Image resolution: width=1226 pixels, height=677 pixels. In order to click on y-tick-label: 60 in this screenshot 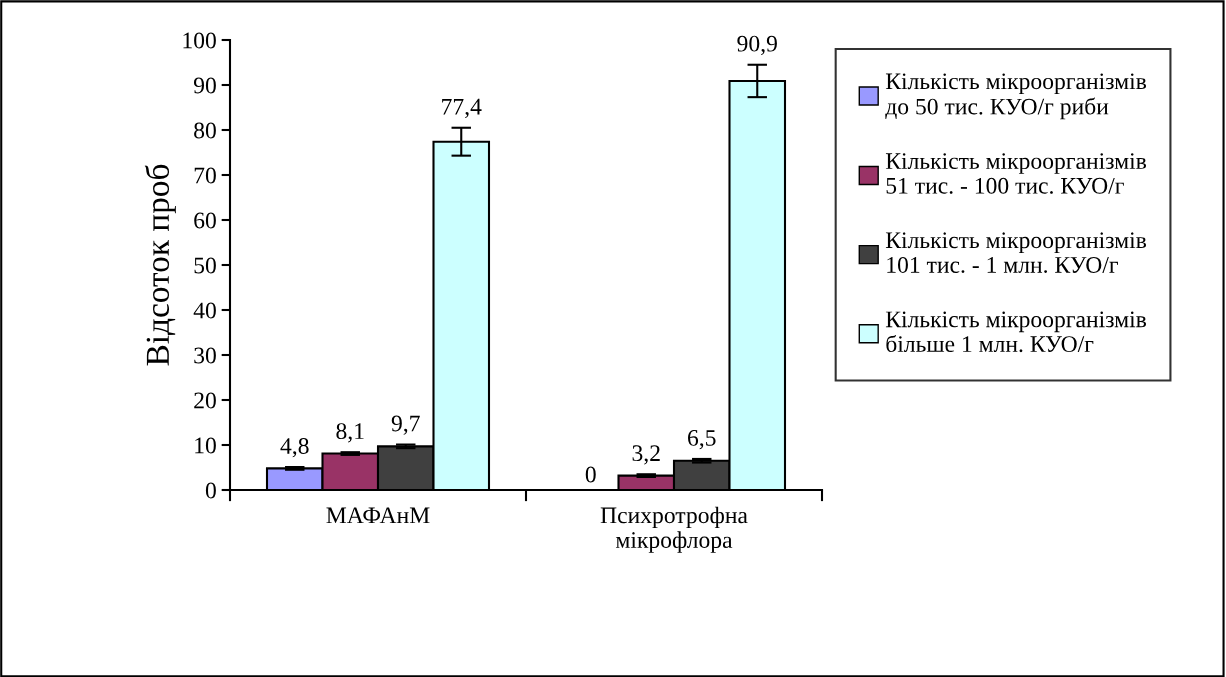, I will do `click(205, 220)`.